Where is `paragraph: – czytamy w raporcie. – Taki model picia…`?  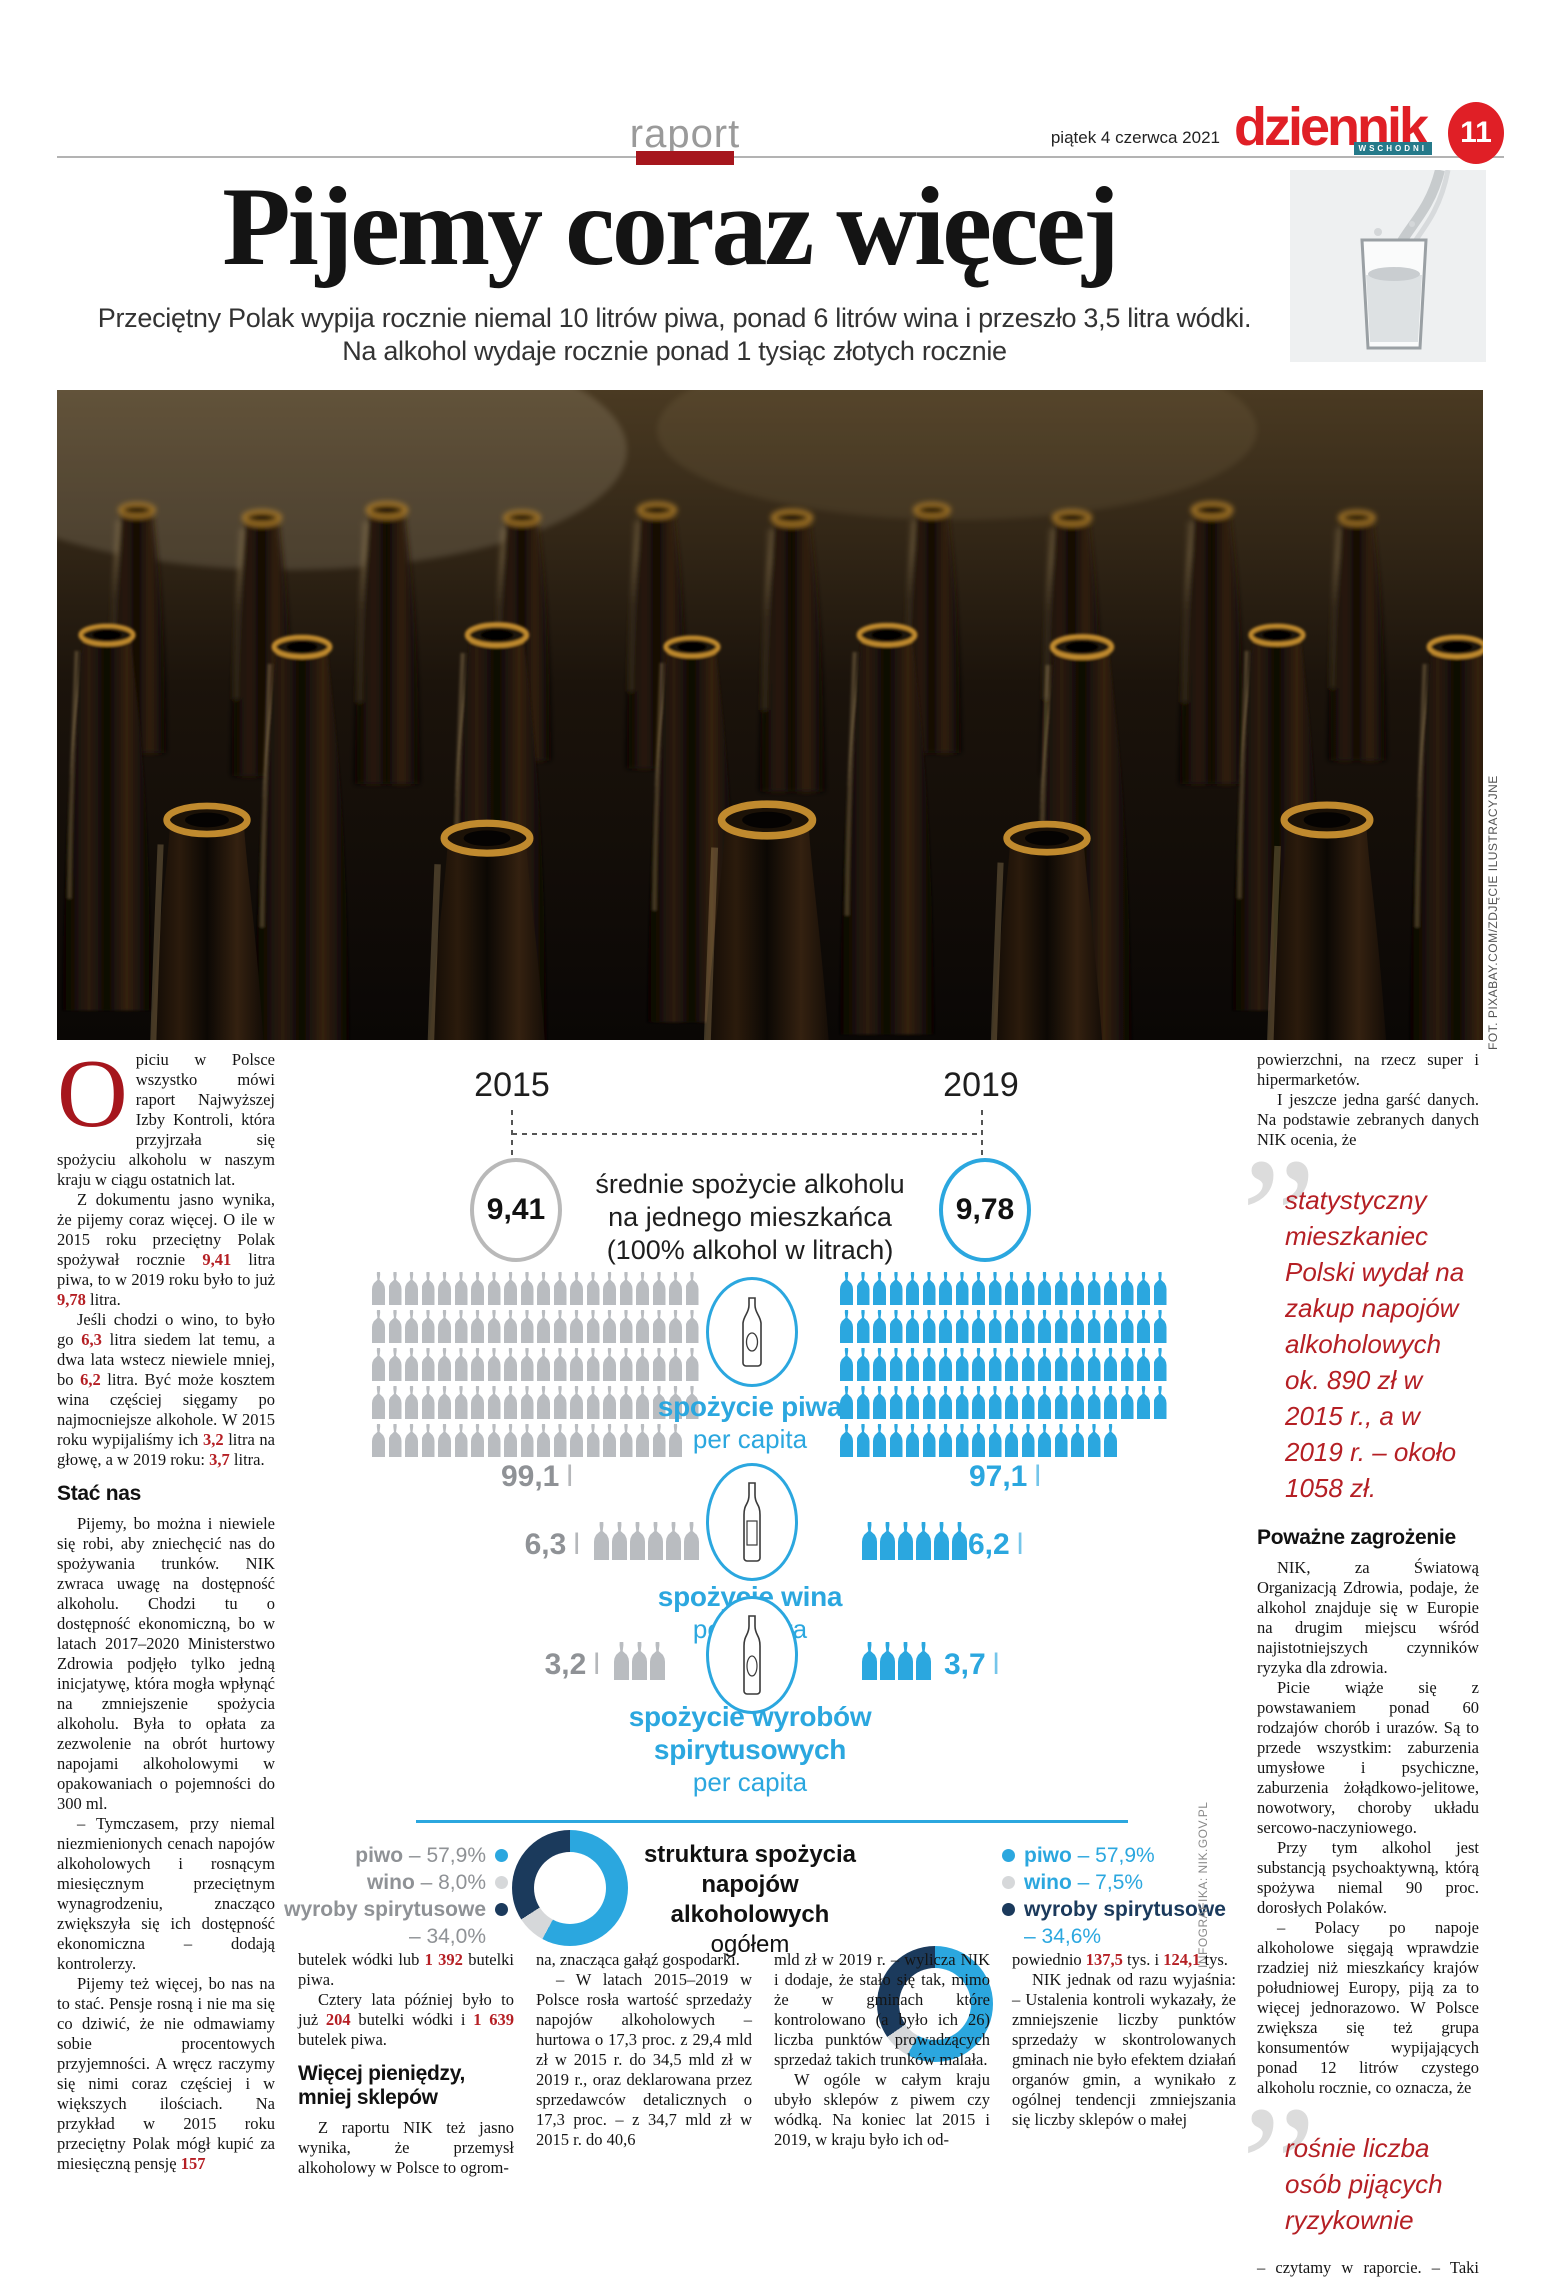
paragraph: – czytamy w raporcie. – Taki model picia… is located at coordinates (1368, 2269).